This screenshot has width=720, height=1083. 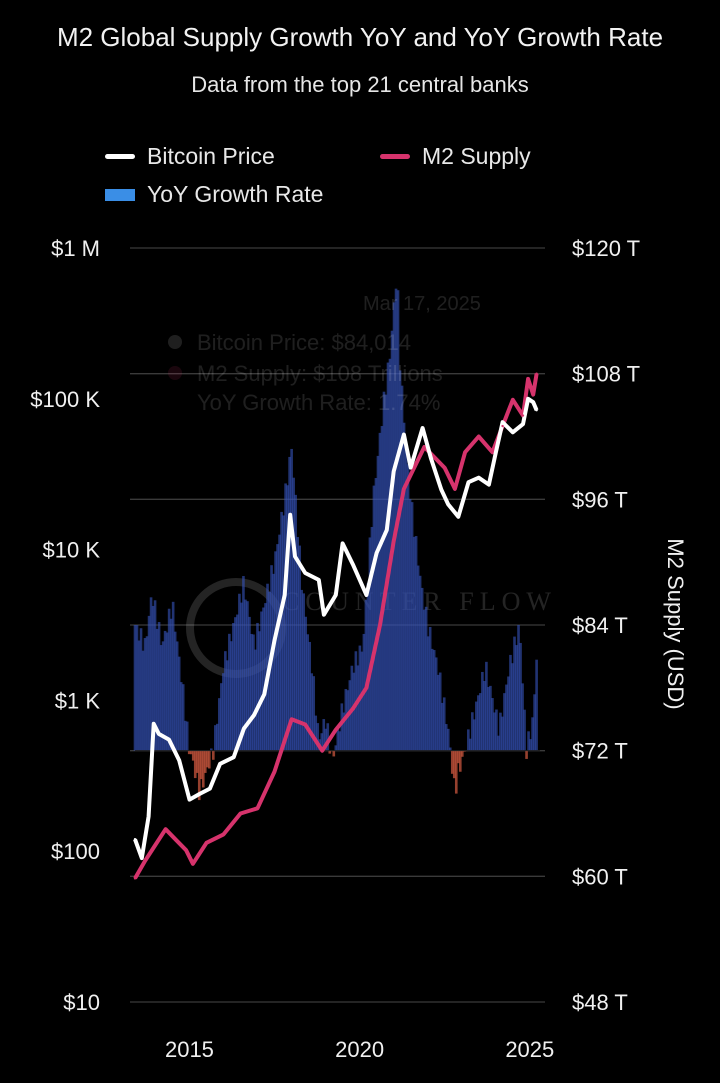 I want to click on x-tick-label: 2025, so click(x=529, y=1049).